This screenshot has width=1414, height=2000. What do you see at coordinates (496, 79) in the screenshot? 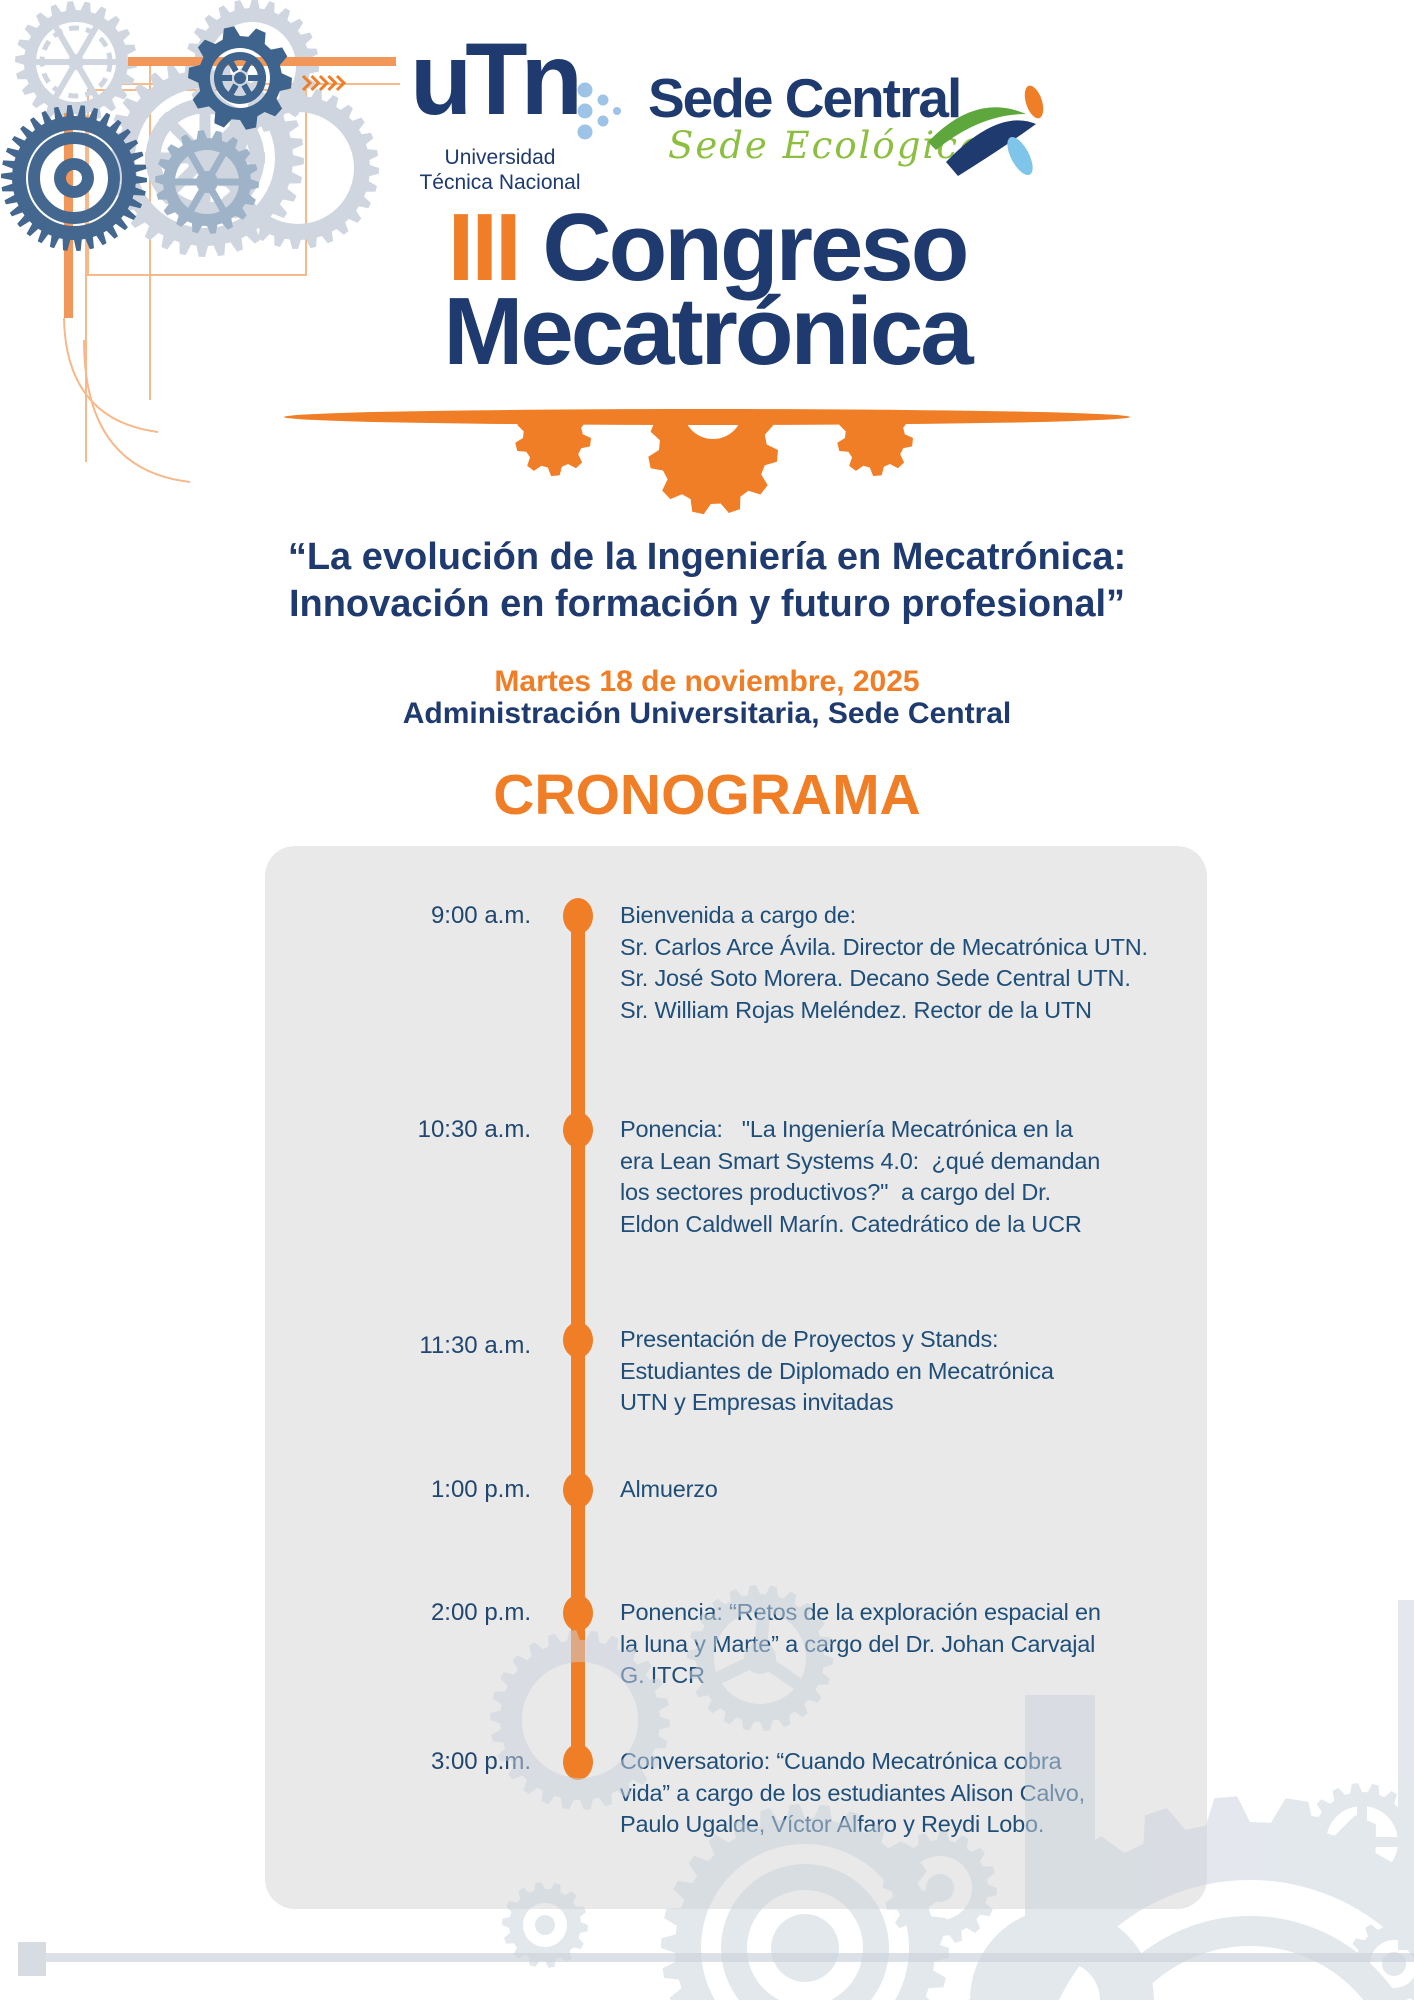
I see `utn-logo: uTn` at bounding box center [496, 79].